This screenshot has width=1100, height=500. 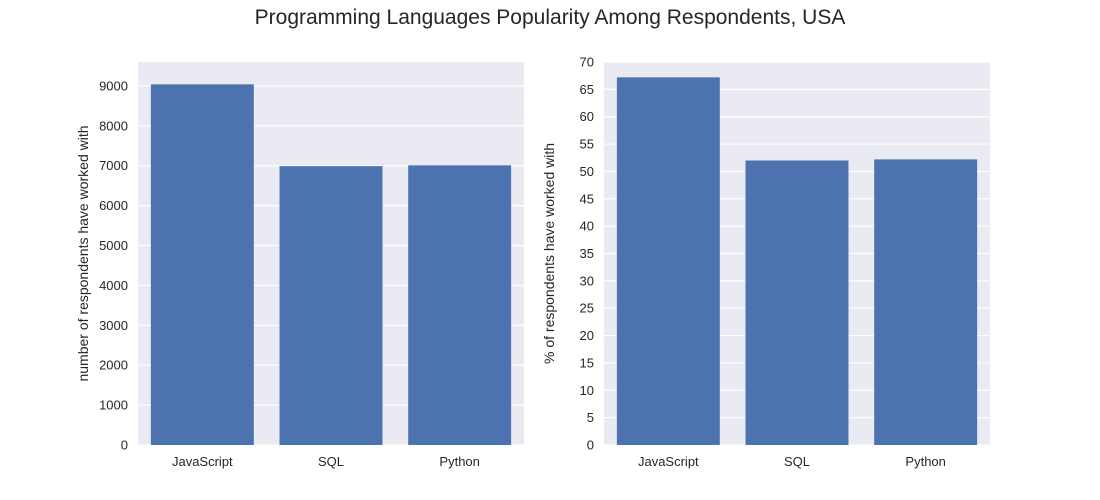 What do you see at coordinates (113, 85) in the screenshot?
I see `count-y-tick-label: 9000` at bounding box center [113, 85].